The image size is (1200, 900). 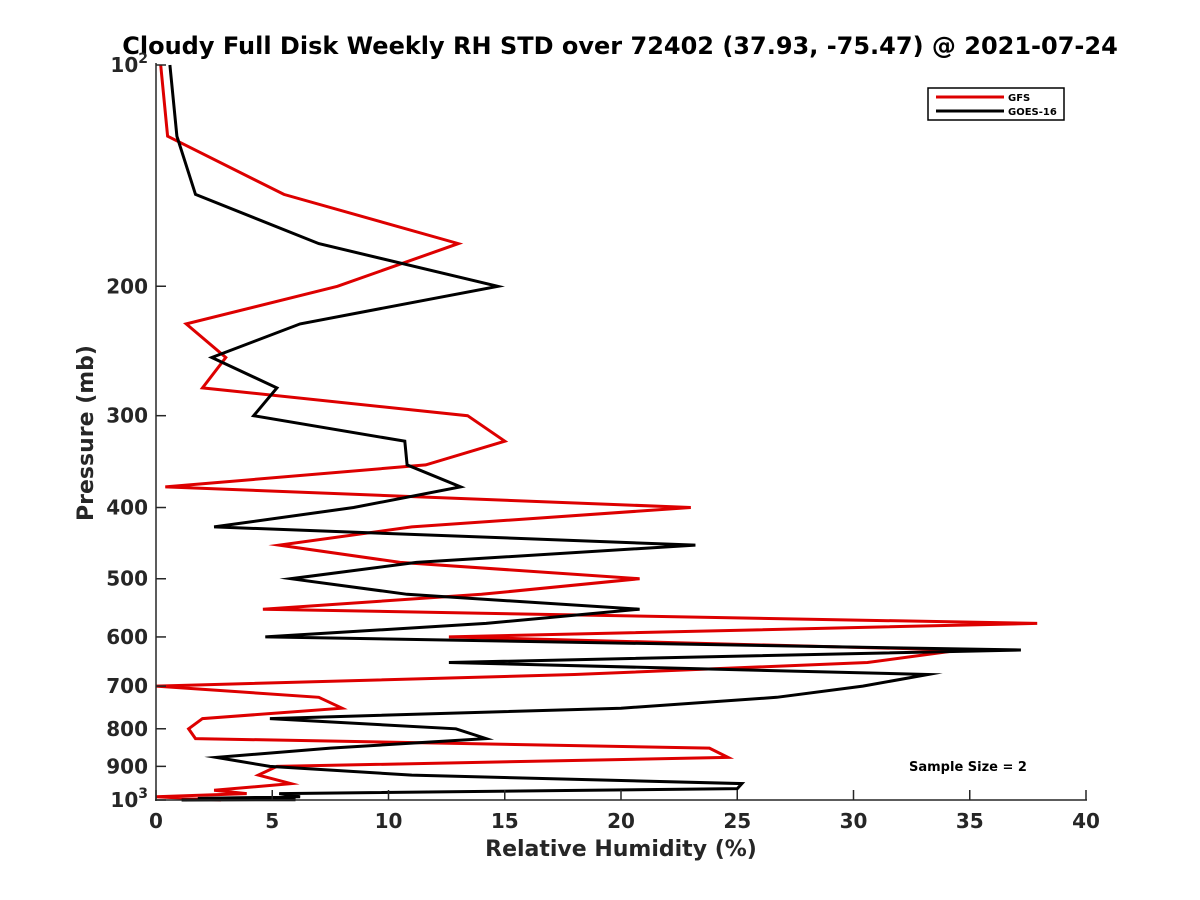 What do you see at coordinates (970, 821) in the screenshot?
I see `x-tick-label: 35` at bounding box center [970, 821].